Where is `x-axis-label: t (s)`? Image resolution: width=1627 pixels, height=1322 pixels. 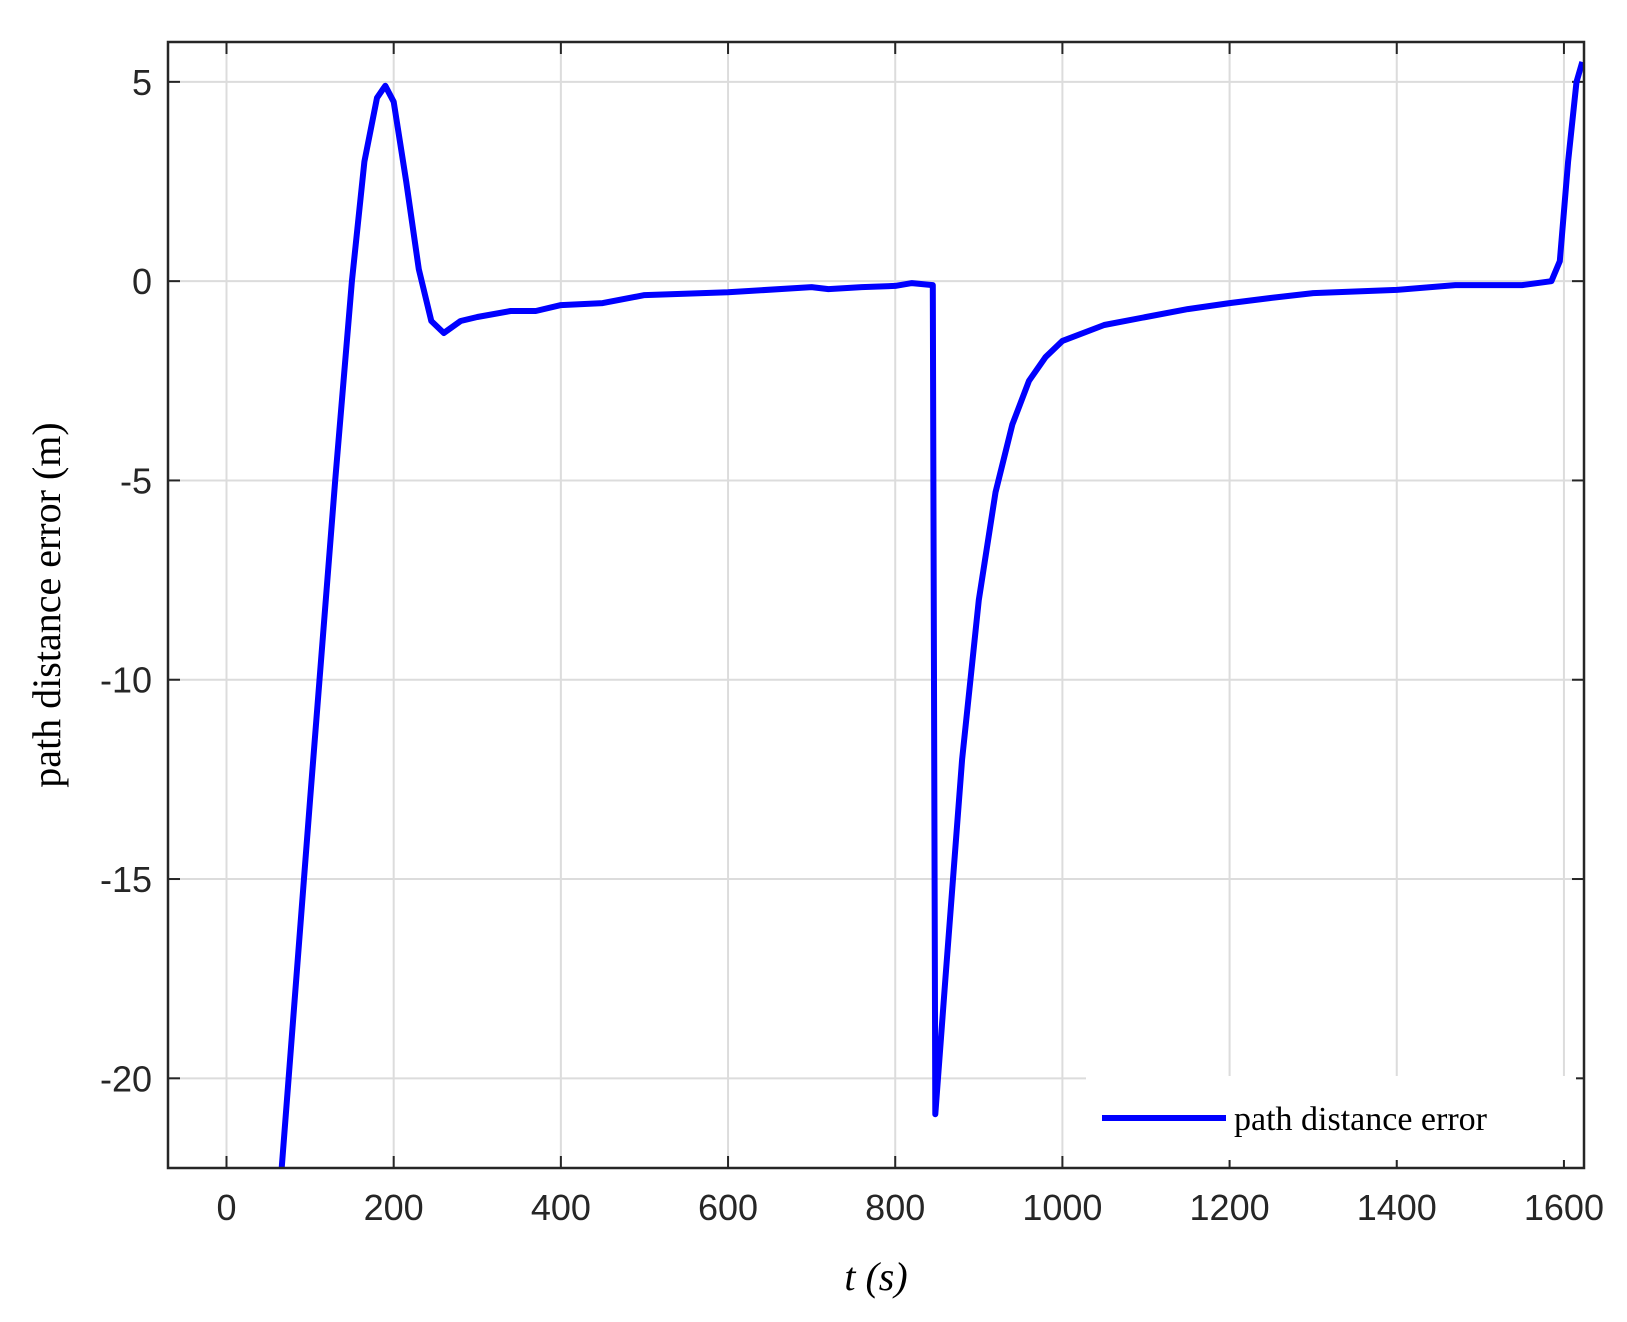 x-axis-label: t (s) is located at coordinates (875, 1276).